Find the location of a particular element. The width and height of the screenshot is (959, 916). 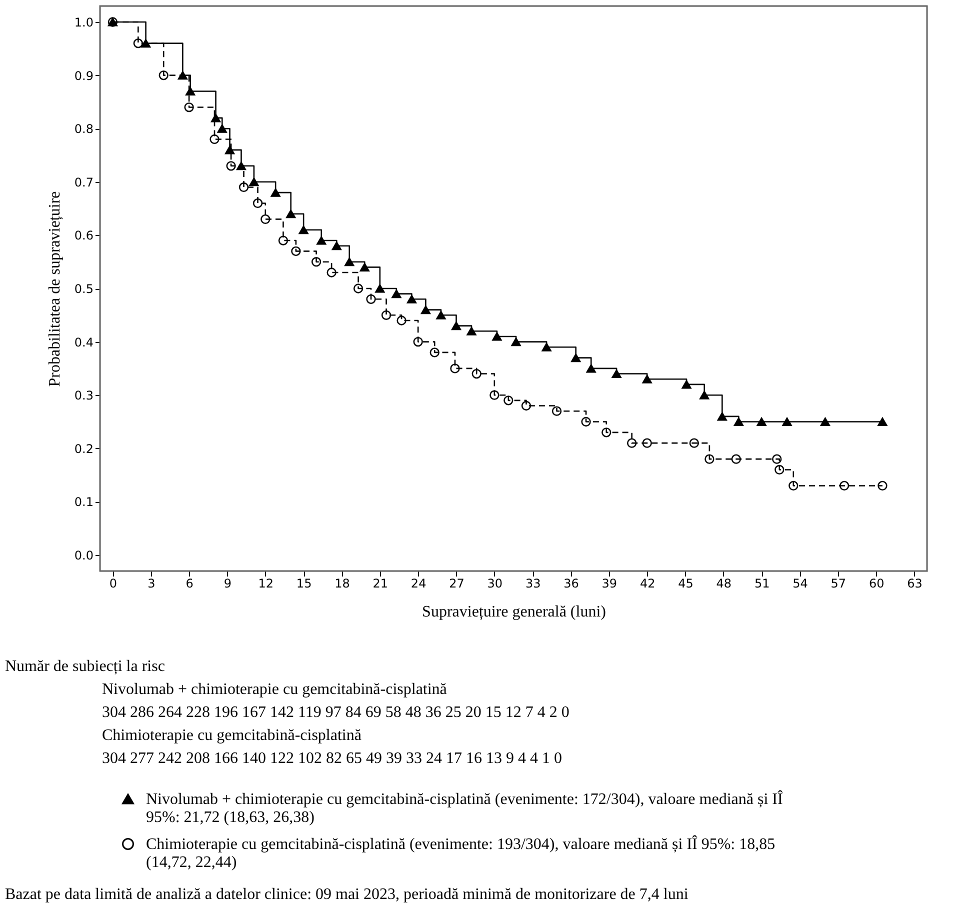

x-tick-label: 30 is located at coordinates (495, 583).